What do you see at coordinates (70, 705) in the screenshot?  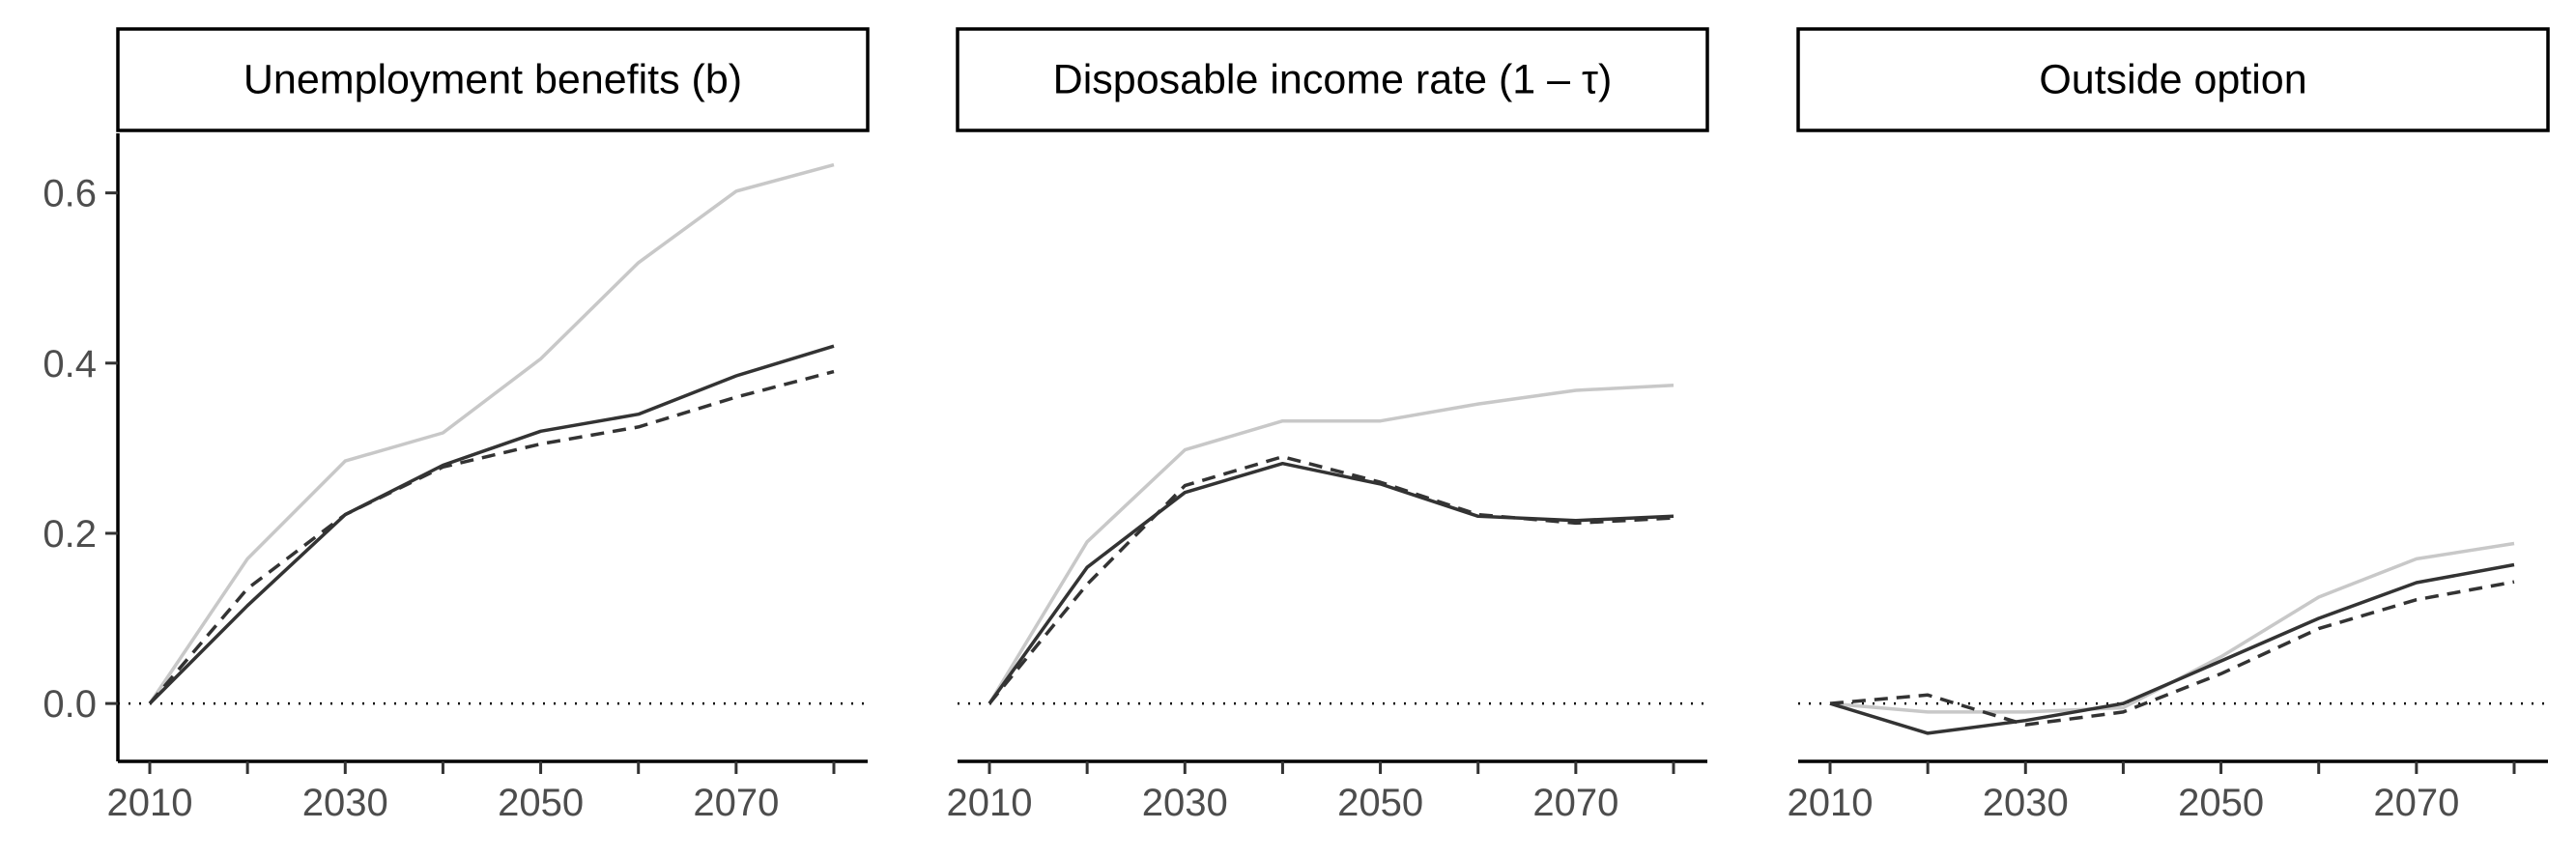 I see `y-tick-label: 0.0` at bounding box center [70, 705].